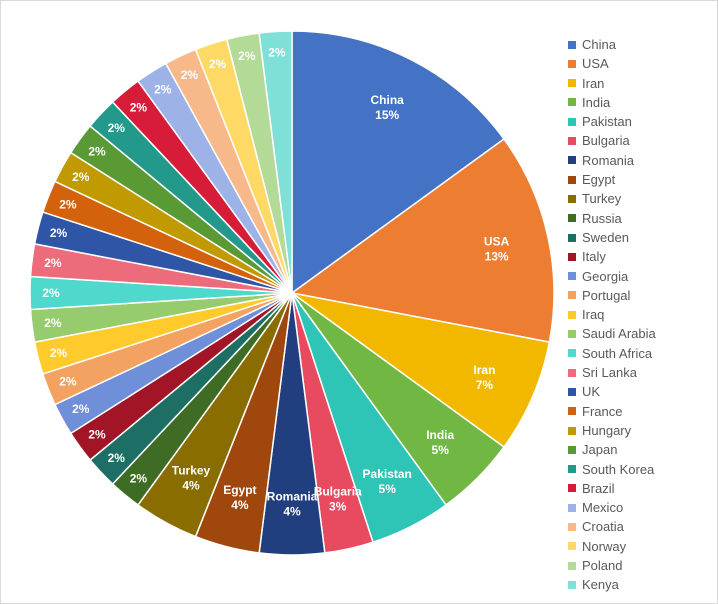 The width and height of the screenshot is (718, 604). I want to click on legend-label: Russia, so click(602, 218).